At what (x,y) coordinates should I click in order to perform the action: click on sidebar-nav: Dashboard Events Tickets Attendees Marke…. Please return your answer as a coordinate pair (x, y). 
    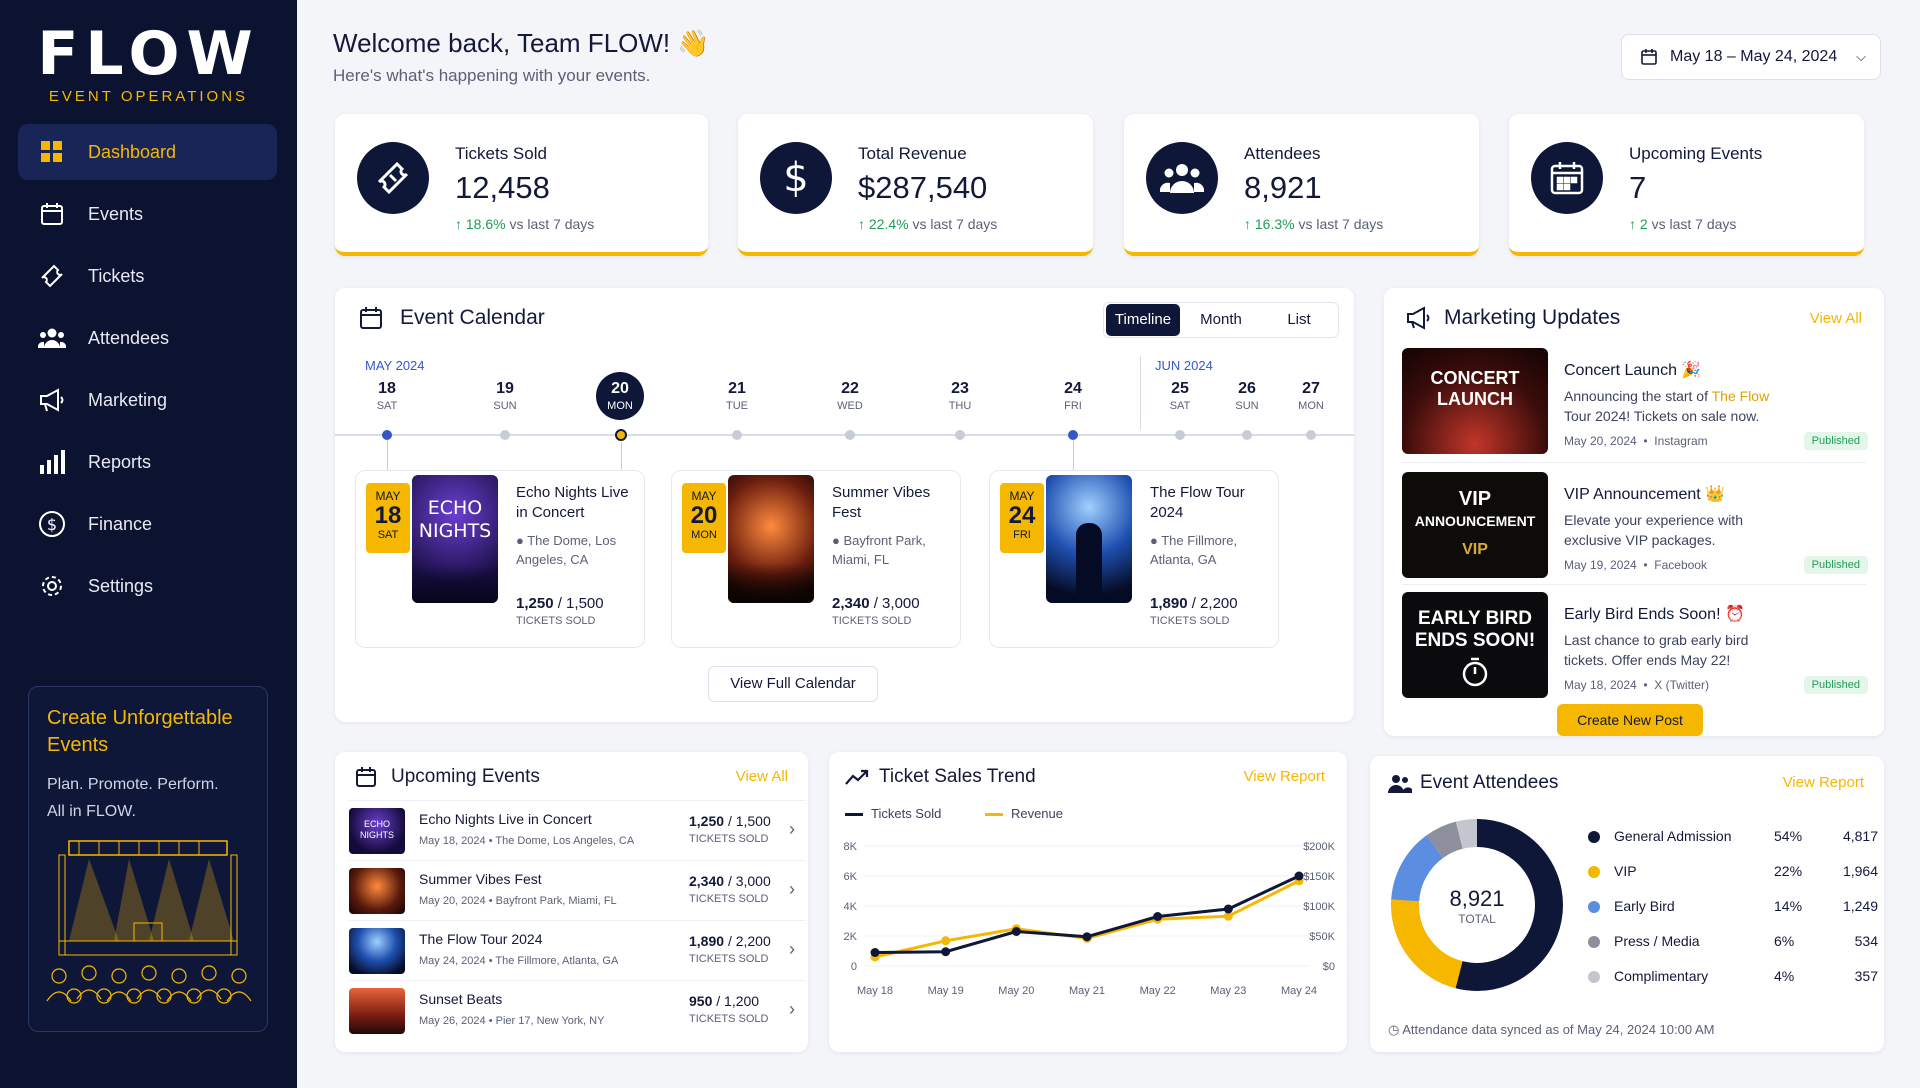
    Looking at the image, I should click on (147, 372).